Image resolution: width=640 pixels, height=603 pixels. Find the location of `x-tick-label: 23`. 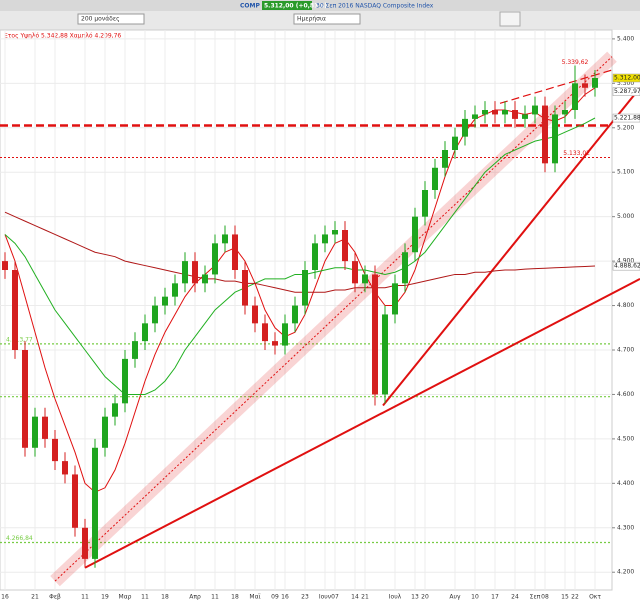

x-tick-label: 23 is located at coordinates (305, 597).